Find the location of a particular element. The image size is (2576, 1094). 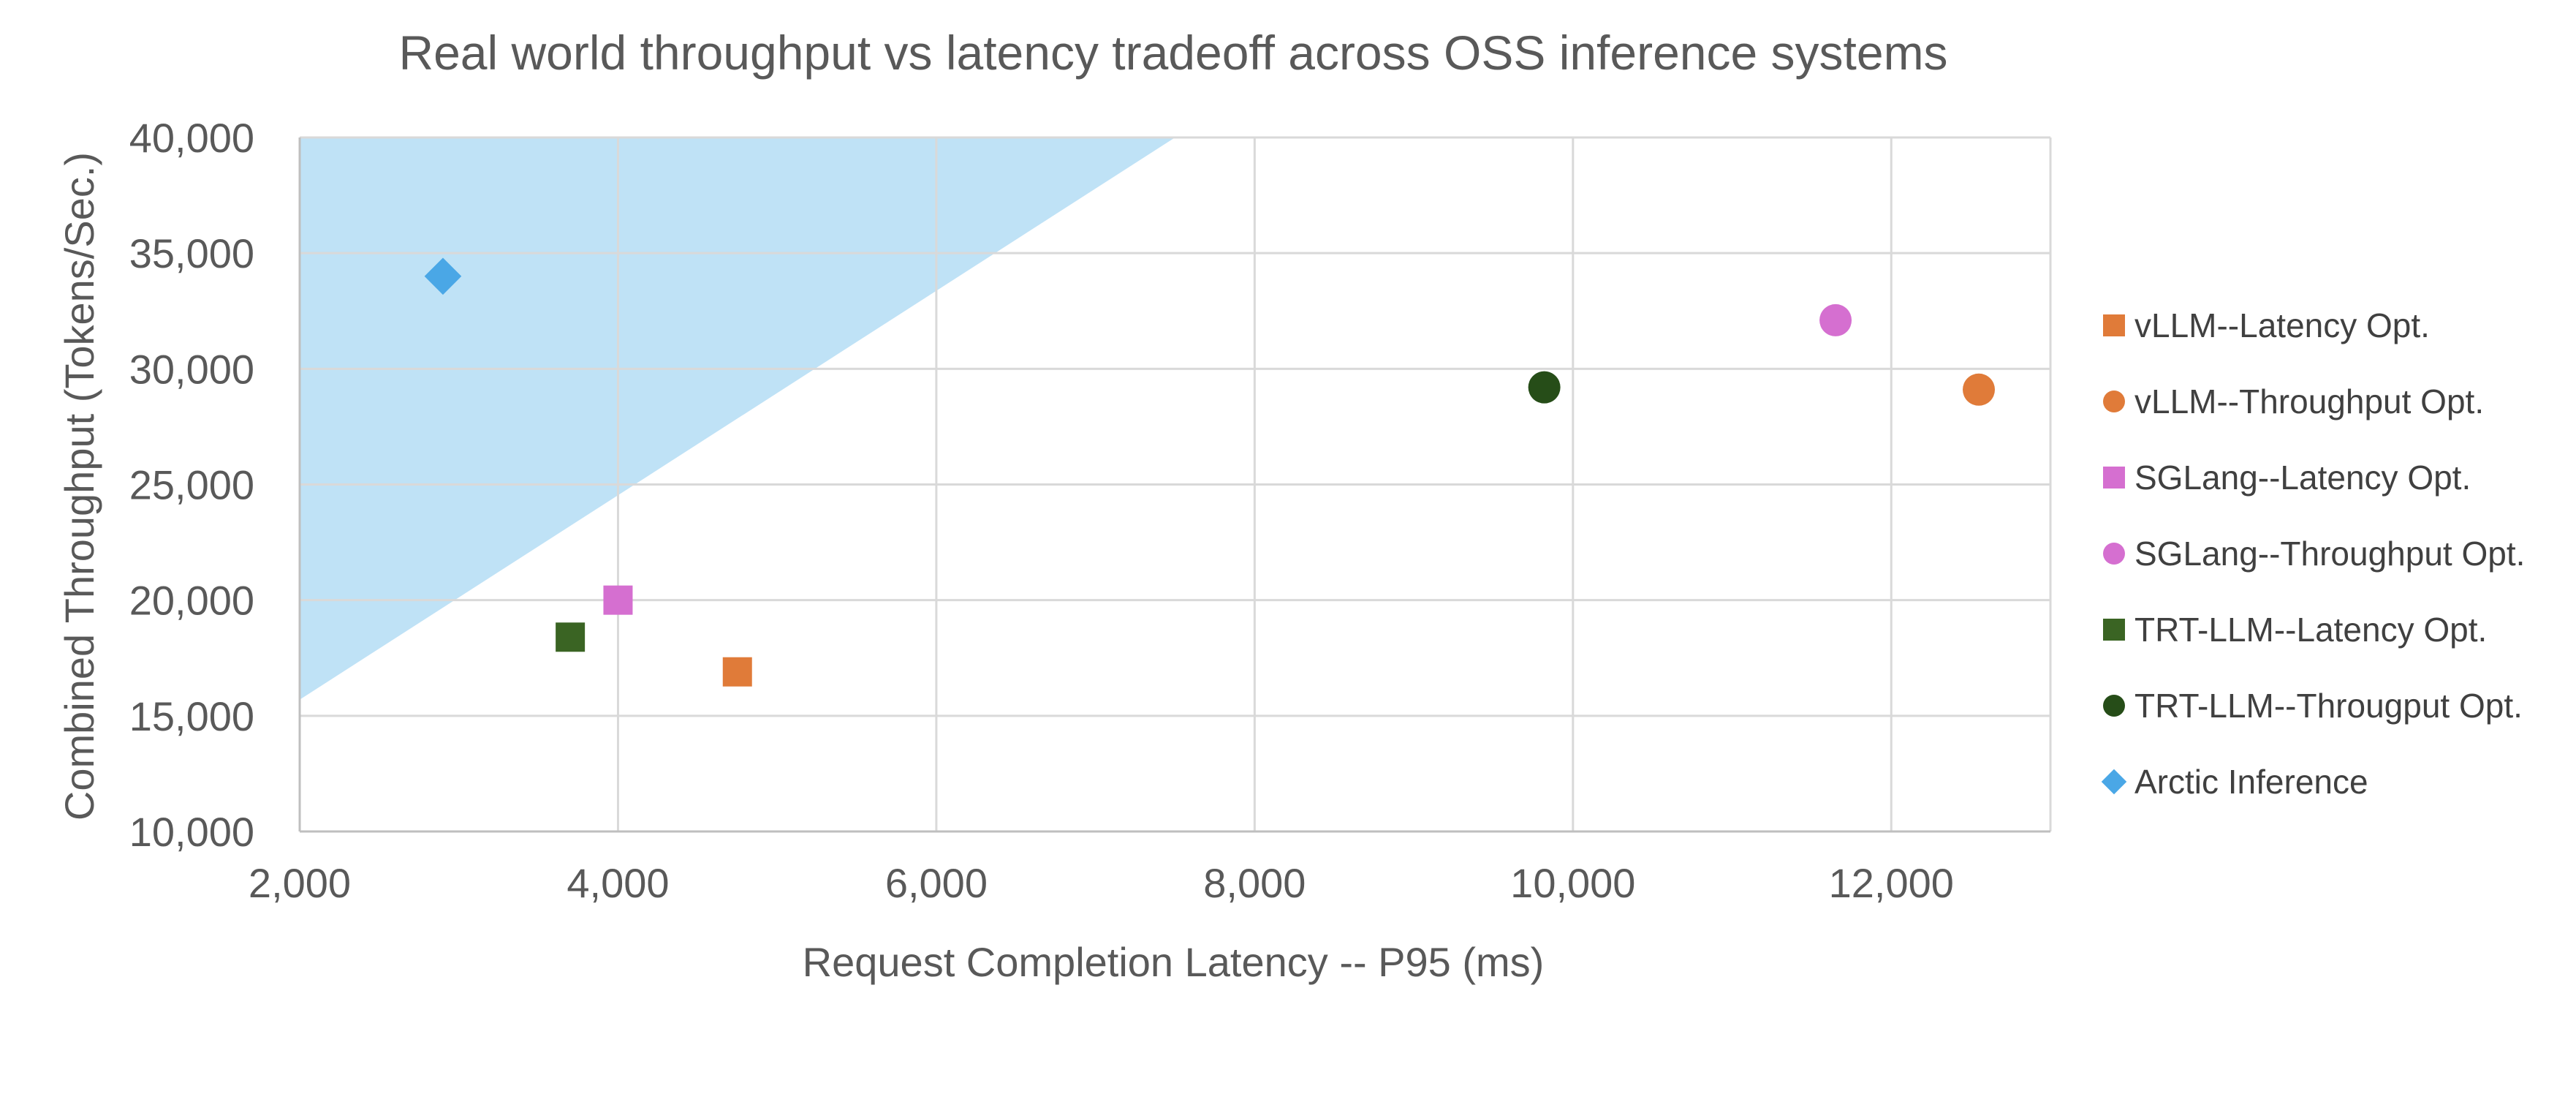

x-tick-label: 8,000 is located at coordinates (1254, 883).